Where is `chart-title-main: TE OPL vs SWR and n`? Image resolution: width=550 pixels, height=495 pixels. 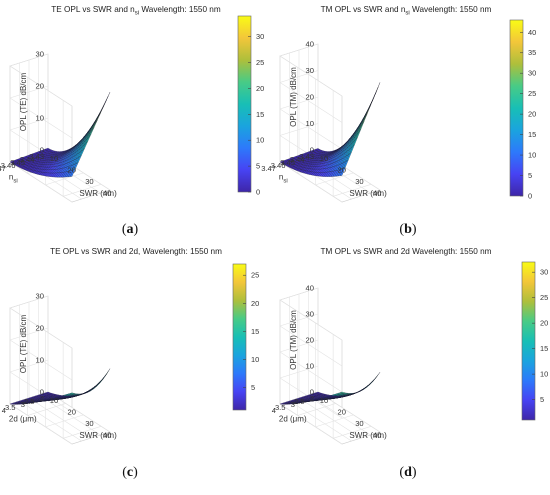 chart-title-main: TE OPL vs SWR and n is located at coordinates (93, 9).